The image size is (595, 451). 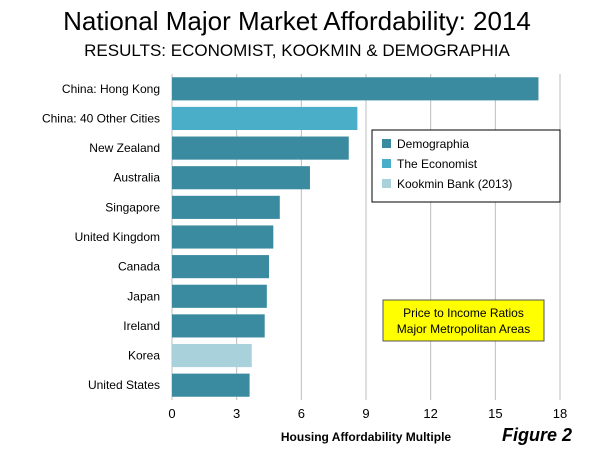 What do you see at coordinates (124, 385) in the screenshot?
I see `category-label: United States` at bounding box center [124, 385].